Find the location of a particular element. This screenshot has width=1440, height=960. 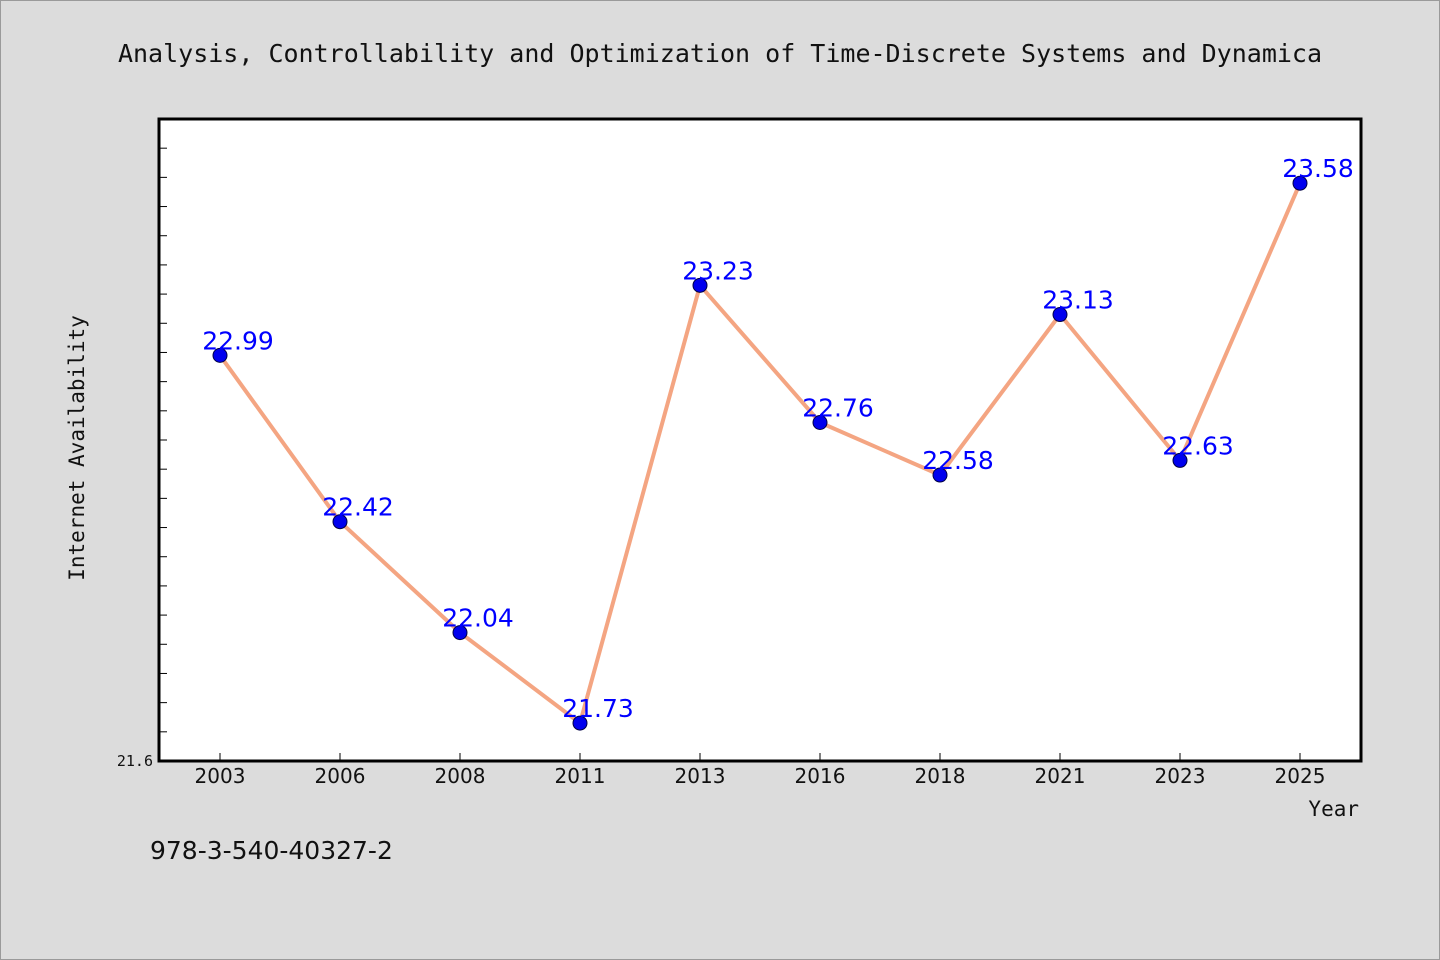

x-axis-ticks: 2003 2006 2008 2011 2013 2016 2018 2021 2023 2025 is located at coordinates (760, 770).